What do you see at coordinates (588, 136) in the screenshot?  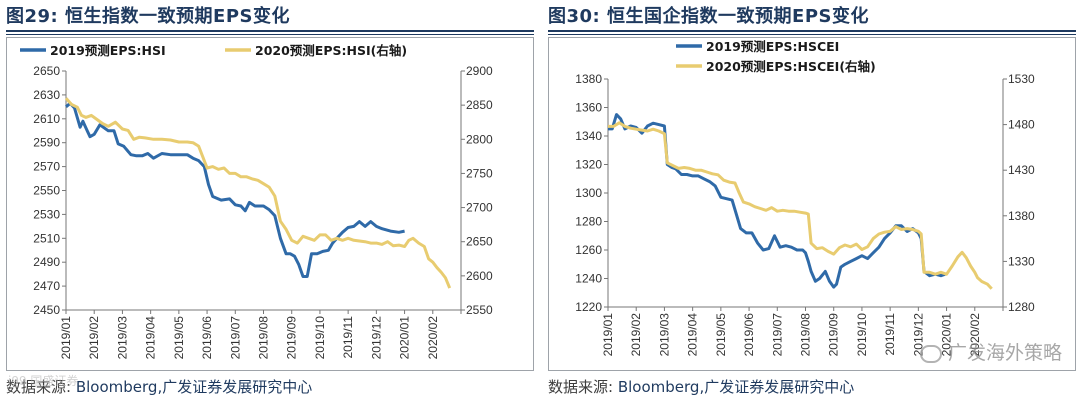 I see `y-left-tick-label: 1340` at bounding box center [588, 136].